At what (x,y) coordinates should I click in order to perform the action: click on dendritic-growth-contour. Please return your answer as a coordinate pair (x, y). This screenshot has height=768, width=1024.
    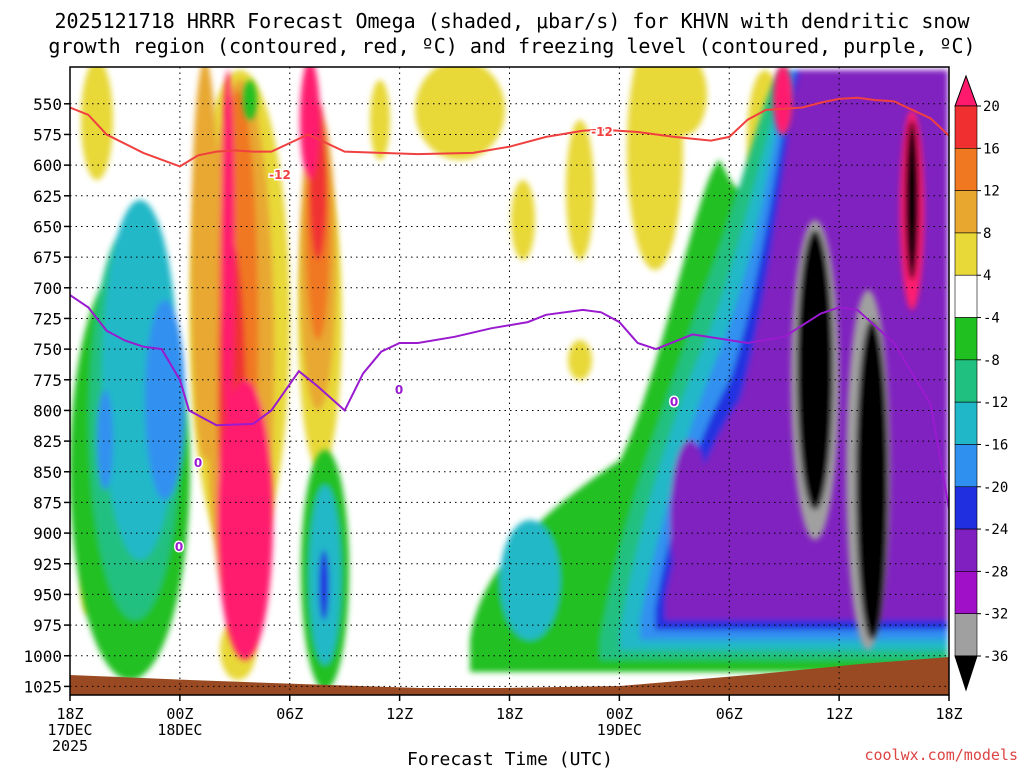
    Looking at the image, I should click on (509, 132).